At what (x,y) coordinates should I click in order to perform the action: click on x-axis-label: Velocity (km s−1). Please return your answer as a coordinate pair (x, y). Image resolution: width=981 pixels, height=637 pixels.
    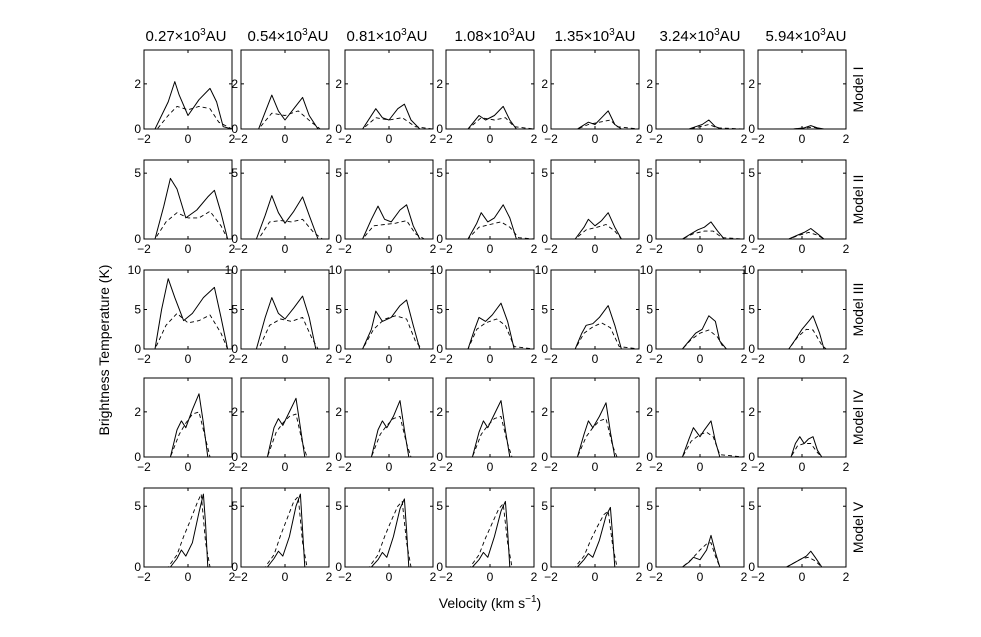
    Looking at the image, I should click on (490, 602).